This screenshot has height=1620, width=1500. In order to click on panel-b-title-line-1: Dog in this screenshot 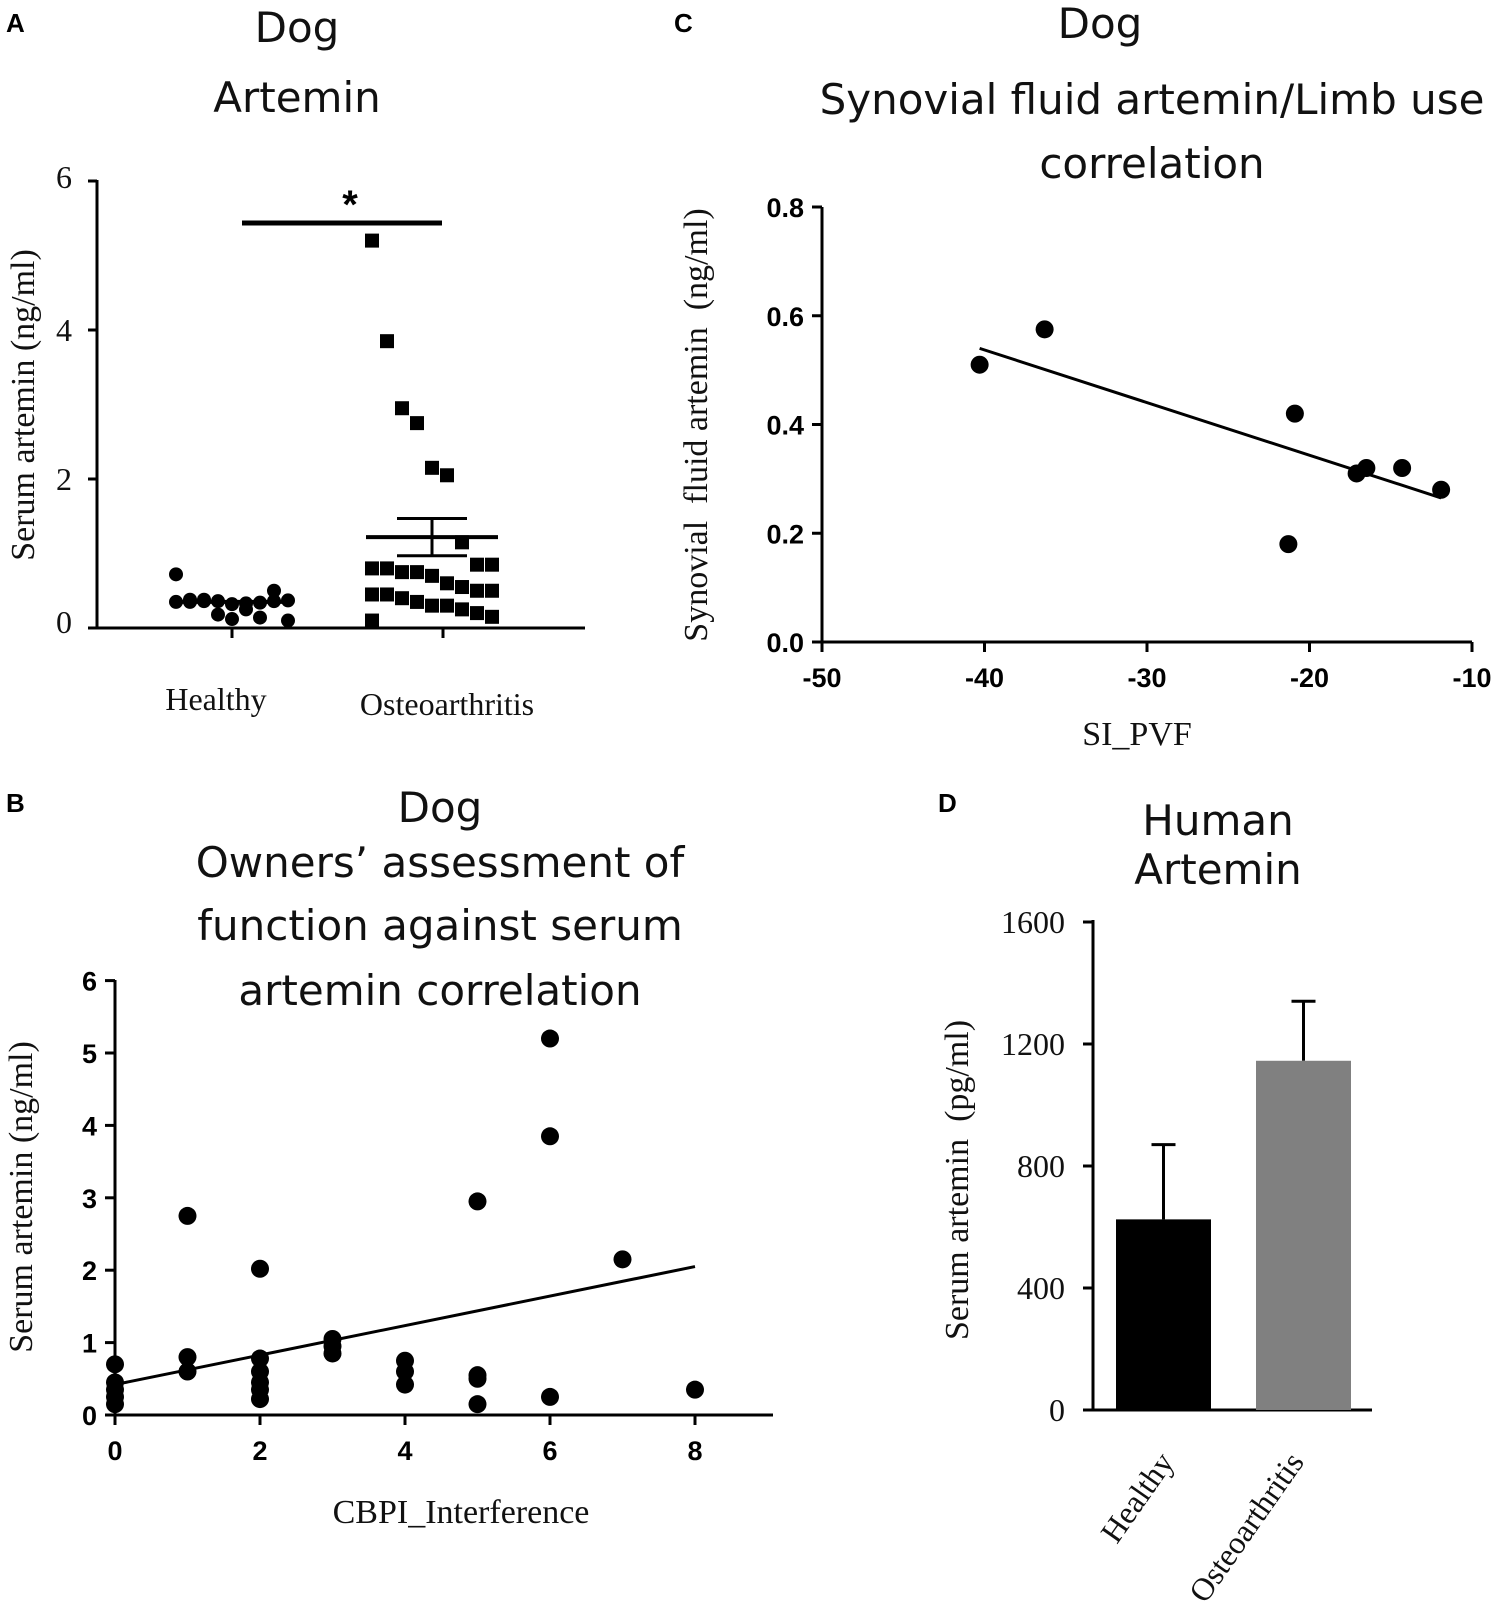, I will do `click(440, 807)`.